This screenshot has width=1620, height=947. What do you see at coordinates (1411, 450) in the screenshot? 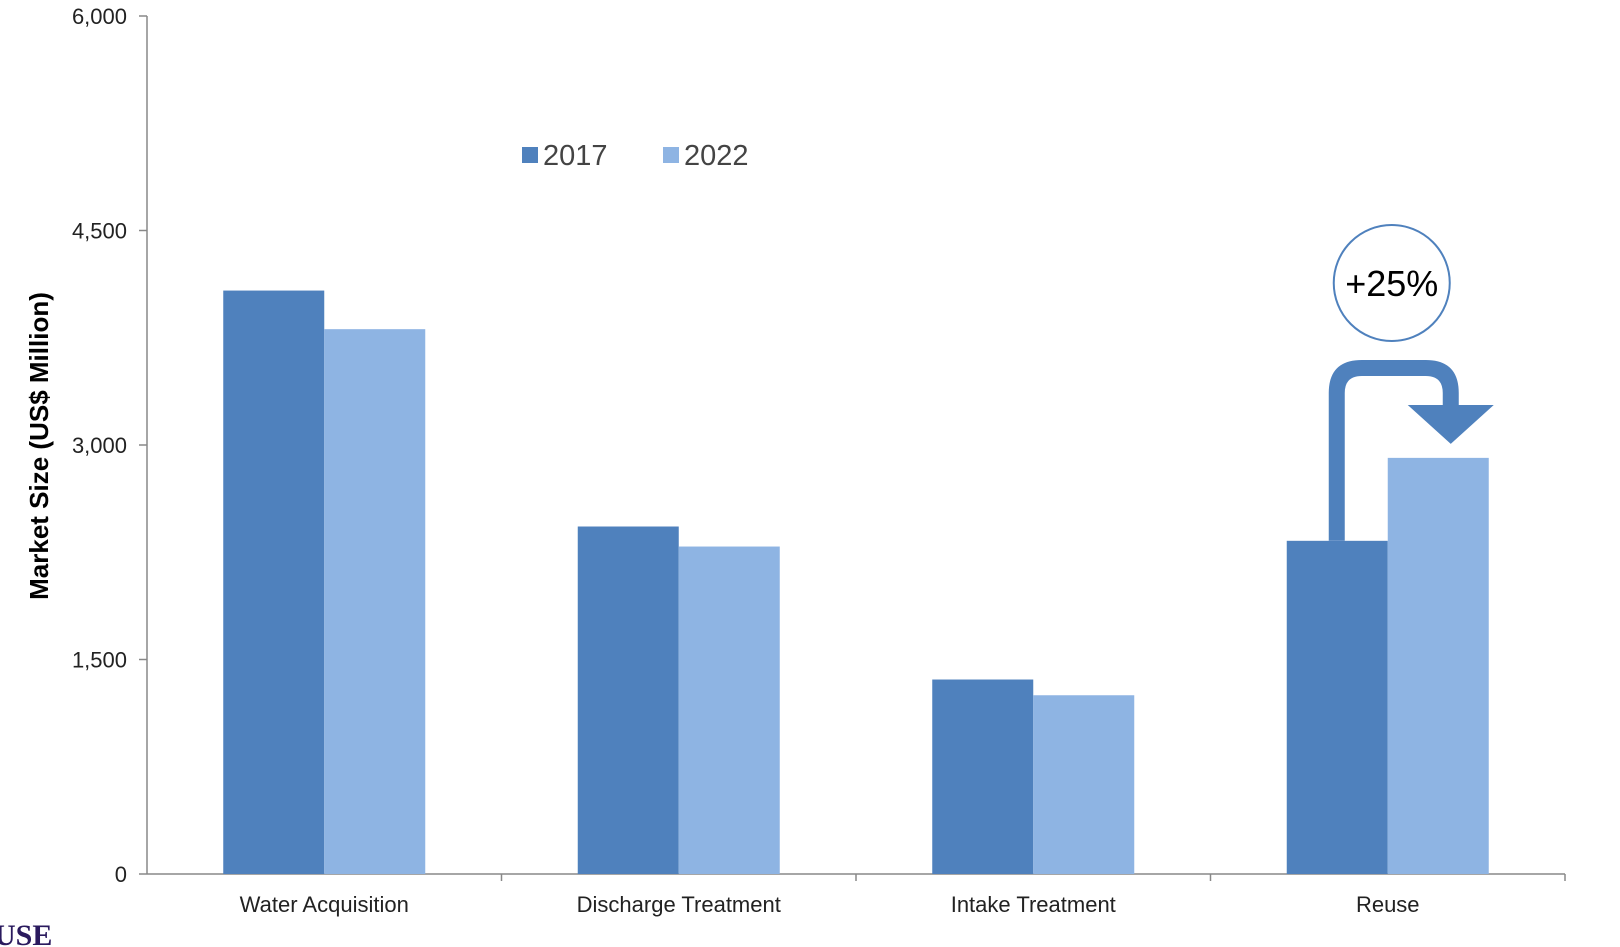
I see `growth-arrow-icon` at bounding box center [1411, 450].